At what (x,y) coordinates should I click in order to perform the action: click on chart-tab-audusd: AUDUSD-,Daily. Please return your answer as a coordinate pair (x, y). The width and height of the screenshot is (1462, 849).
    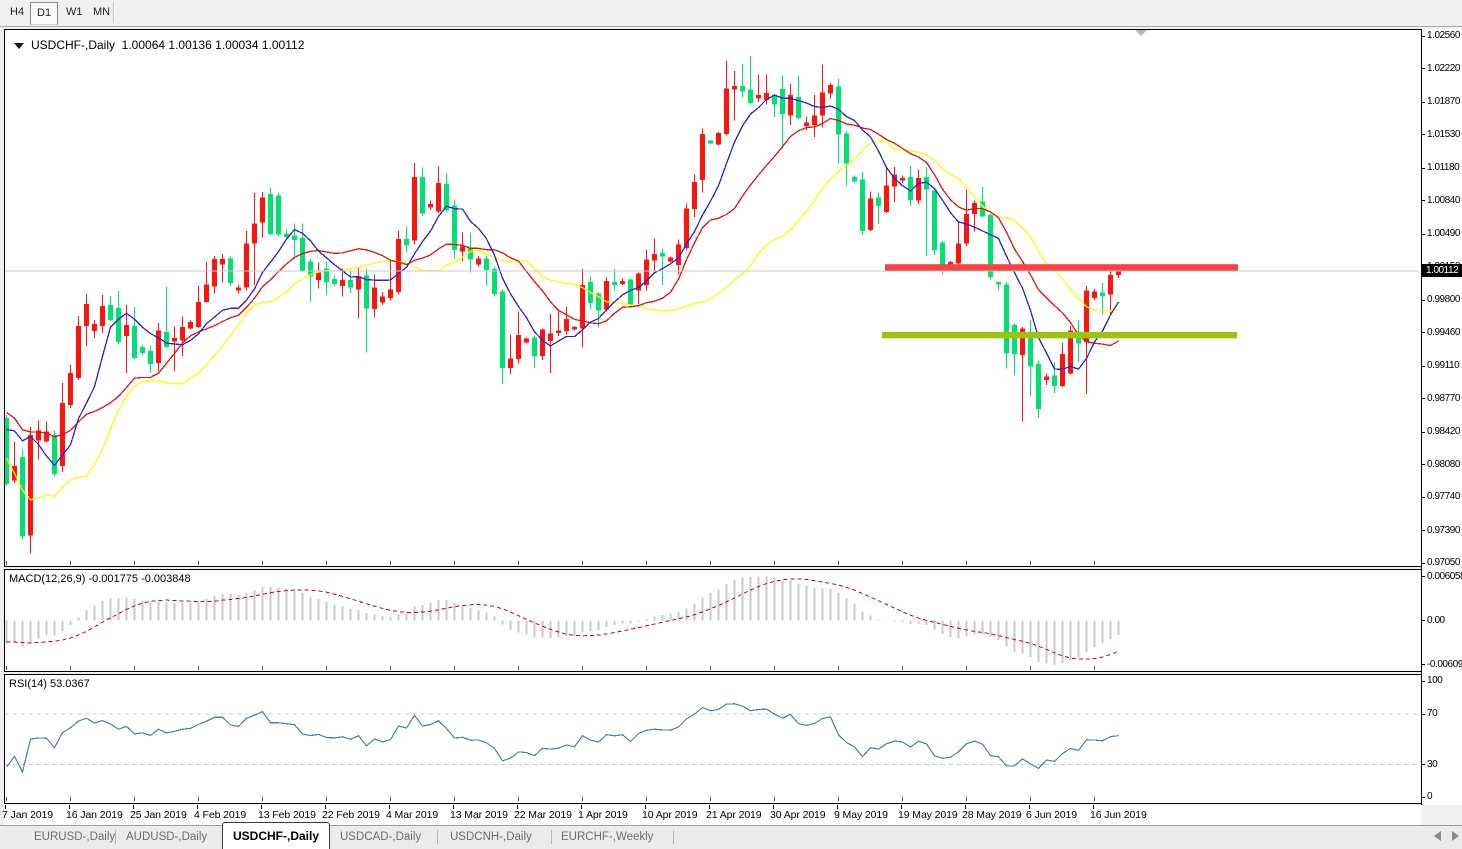
    Looking at the image, I should click on (167, 837).